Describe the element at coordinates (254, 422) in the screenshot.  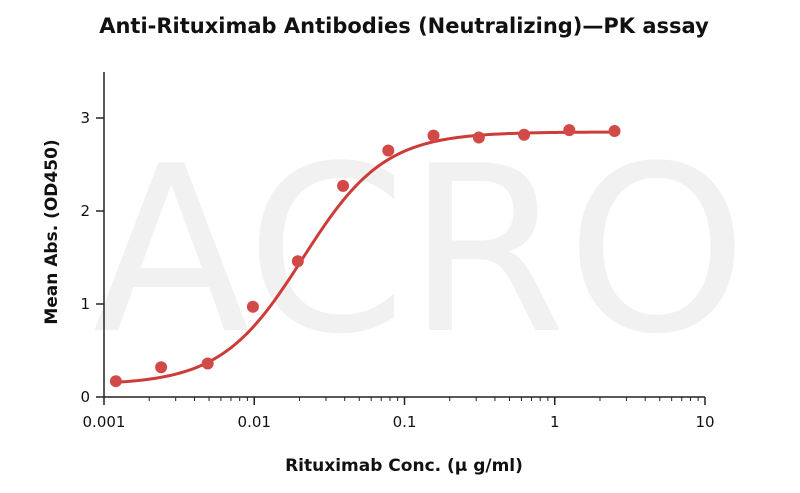
I see `x-tick-label: 0.01` at that location.